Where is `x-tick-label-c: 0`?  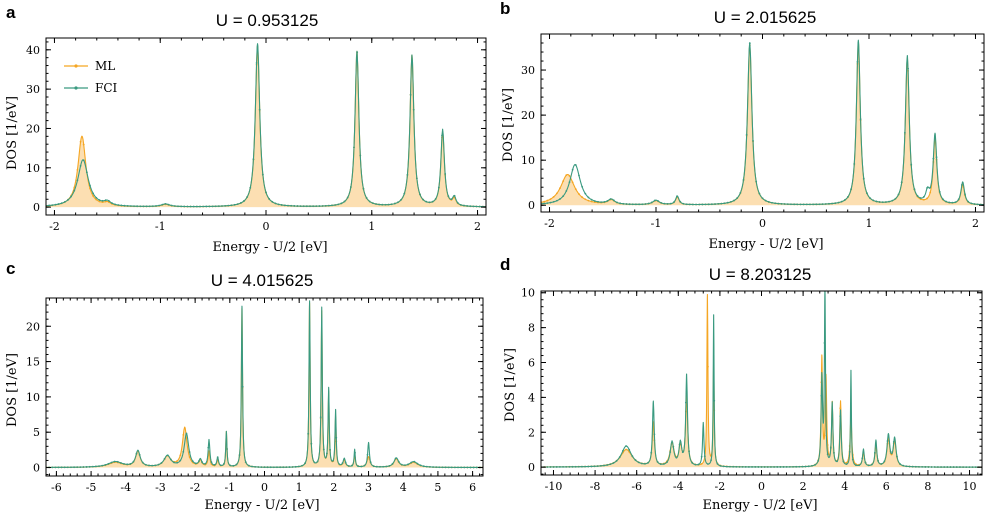 x-tick-label-c: 0 is located at coordinates (264, 487).